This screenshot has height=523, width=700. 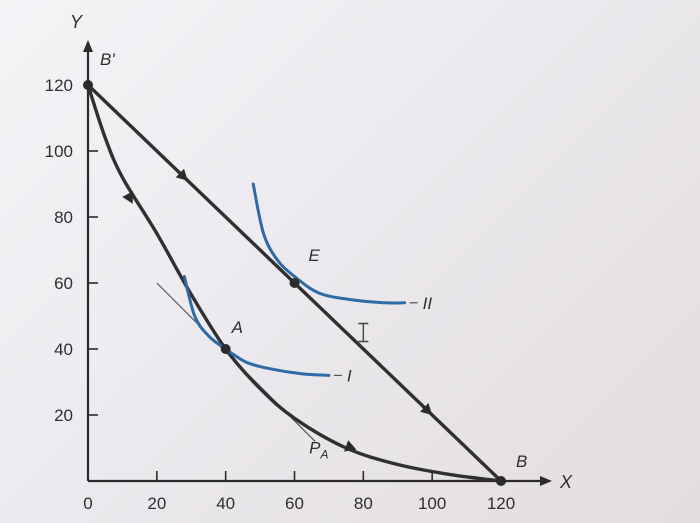 I want to click on indifference-curve-label: II, so click(x=428, y=303).